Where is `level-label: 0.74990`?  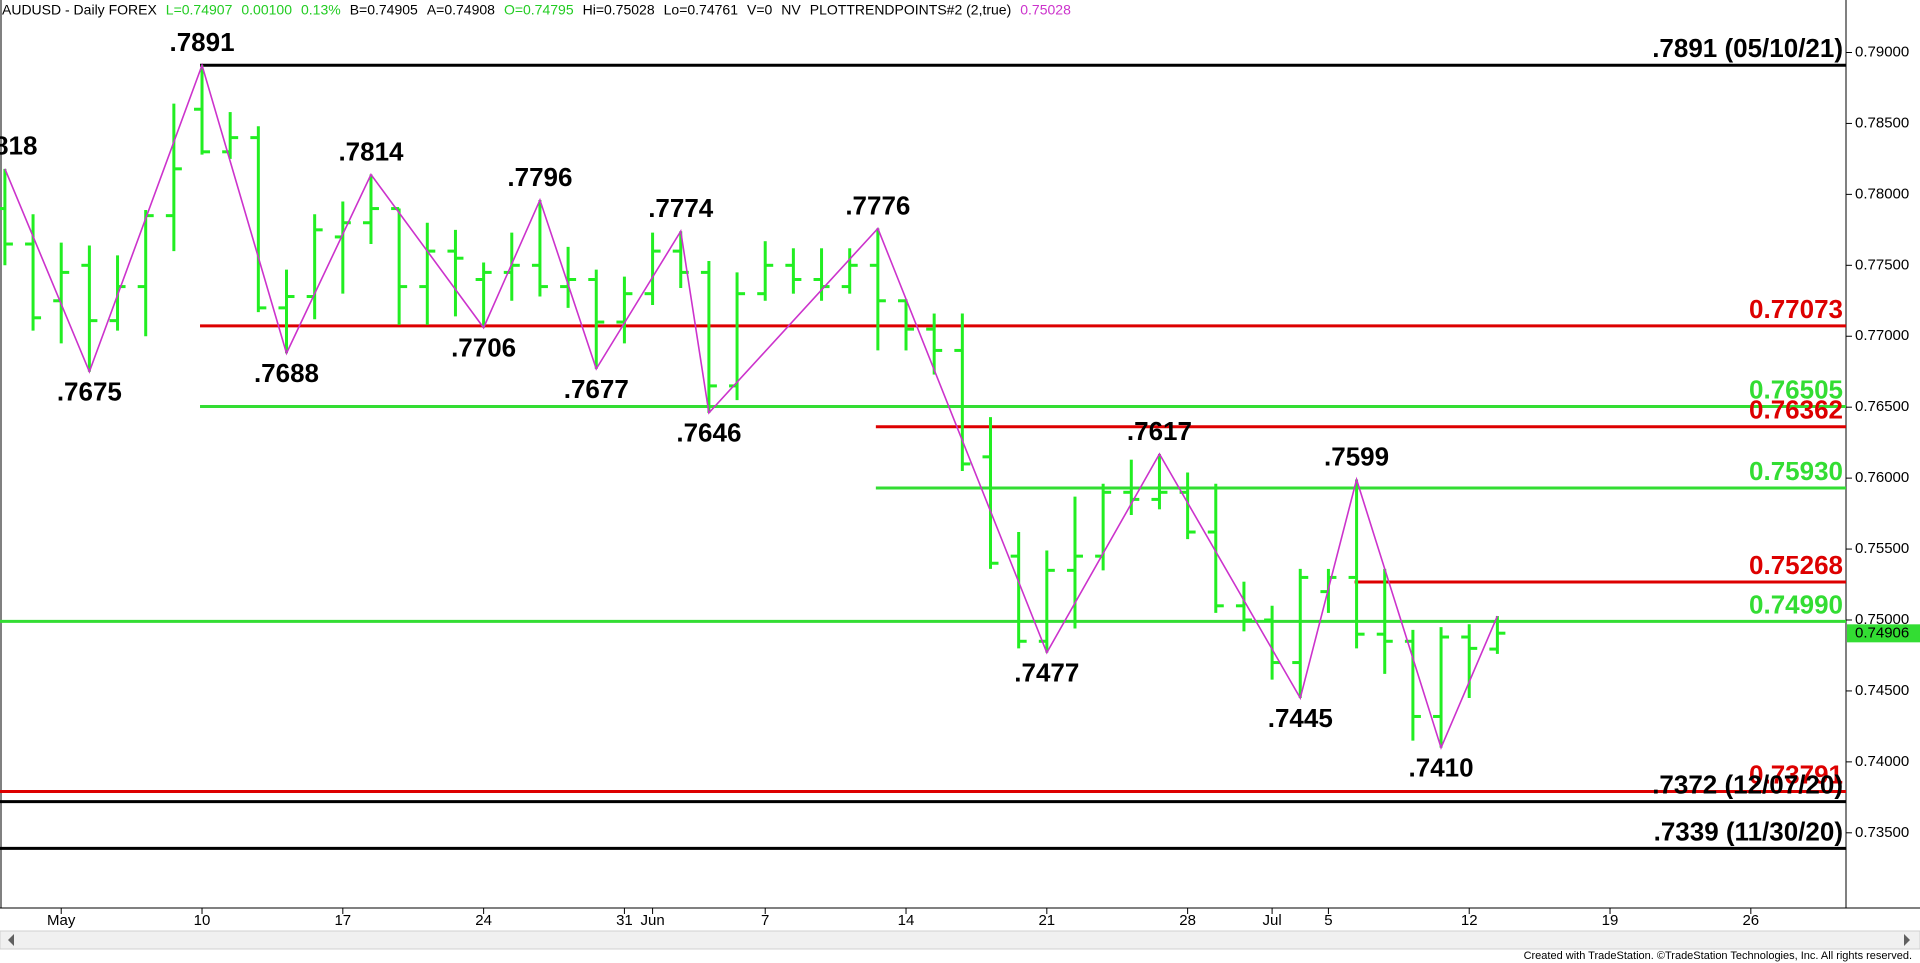
level-label: 0.74990 is located at coordinates (1796, 604).